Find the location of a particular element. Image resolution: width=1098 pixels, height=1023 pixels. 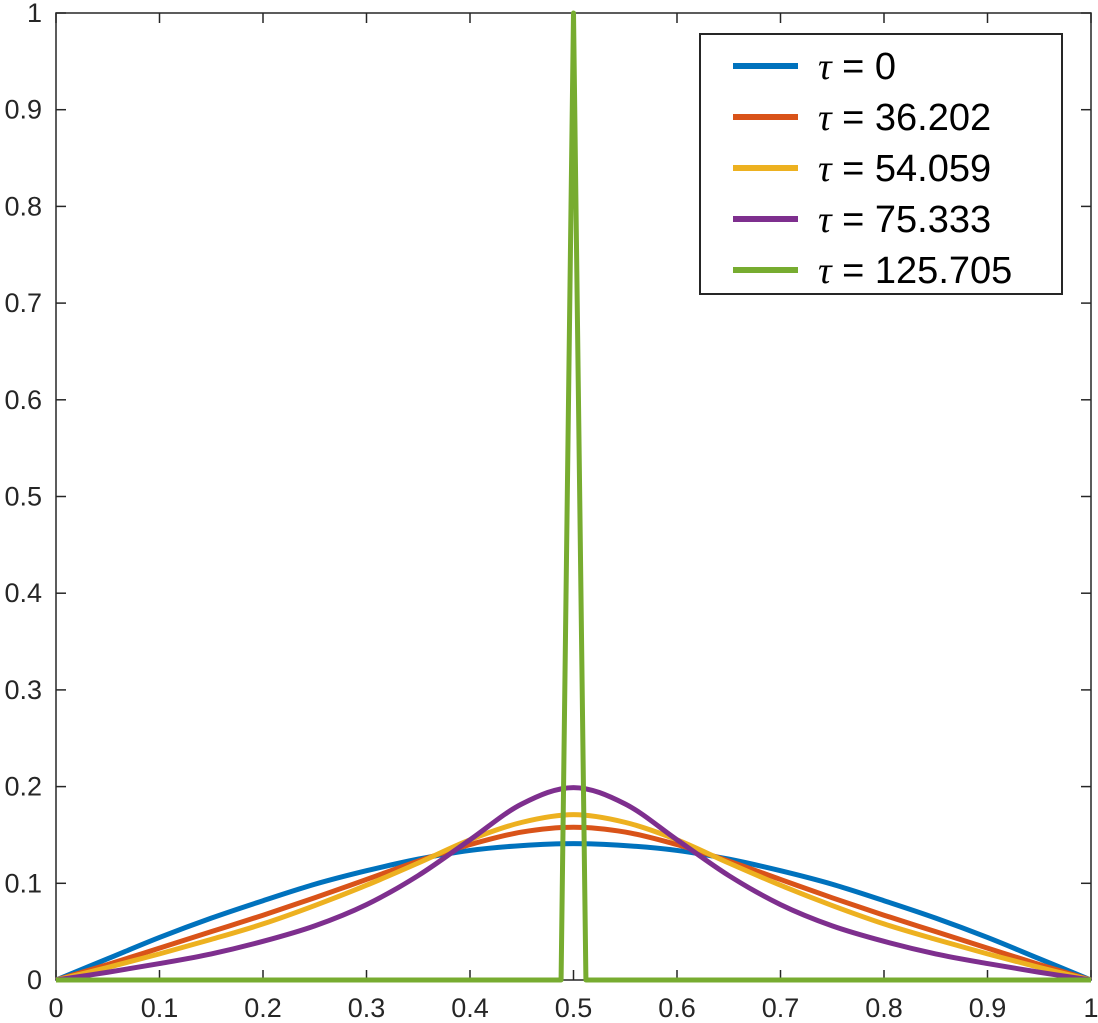

legend-tau-symbol-4: τ is located at coordinates (825, 271).